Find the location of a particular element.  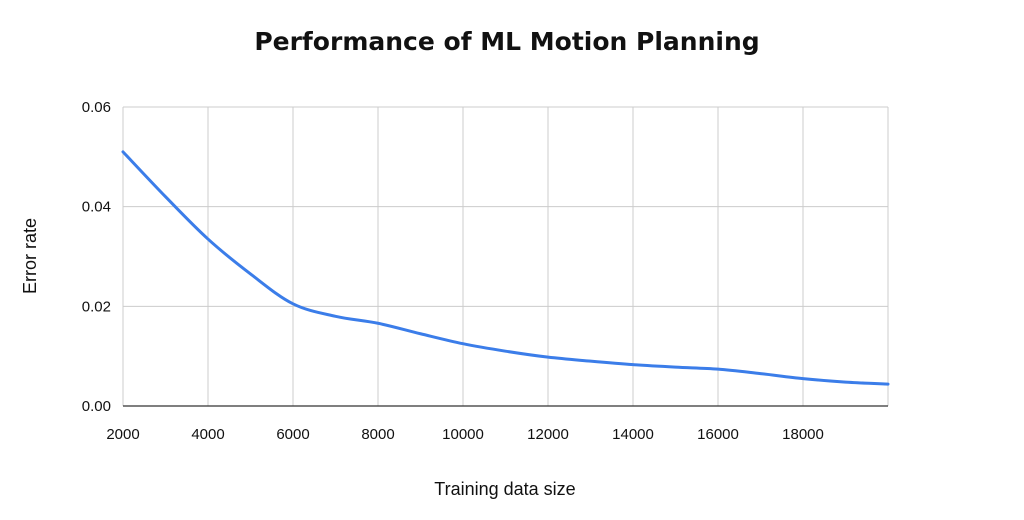

x-tick-label: 10000 is located at coordinates (463, 434).